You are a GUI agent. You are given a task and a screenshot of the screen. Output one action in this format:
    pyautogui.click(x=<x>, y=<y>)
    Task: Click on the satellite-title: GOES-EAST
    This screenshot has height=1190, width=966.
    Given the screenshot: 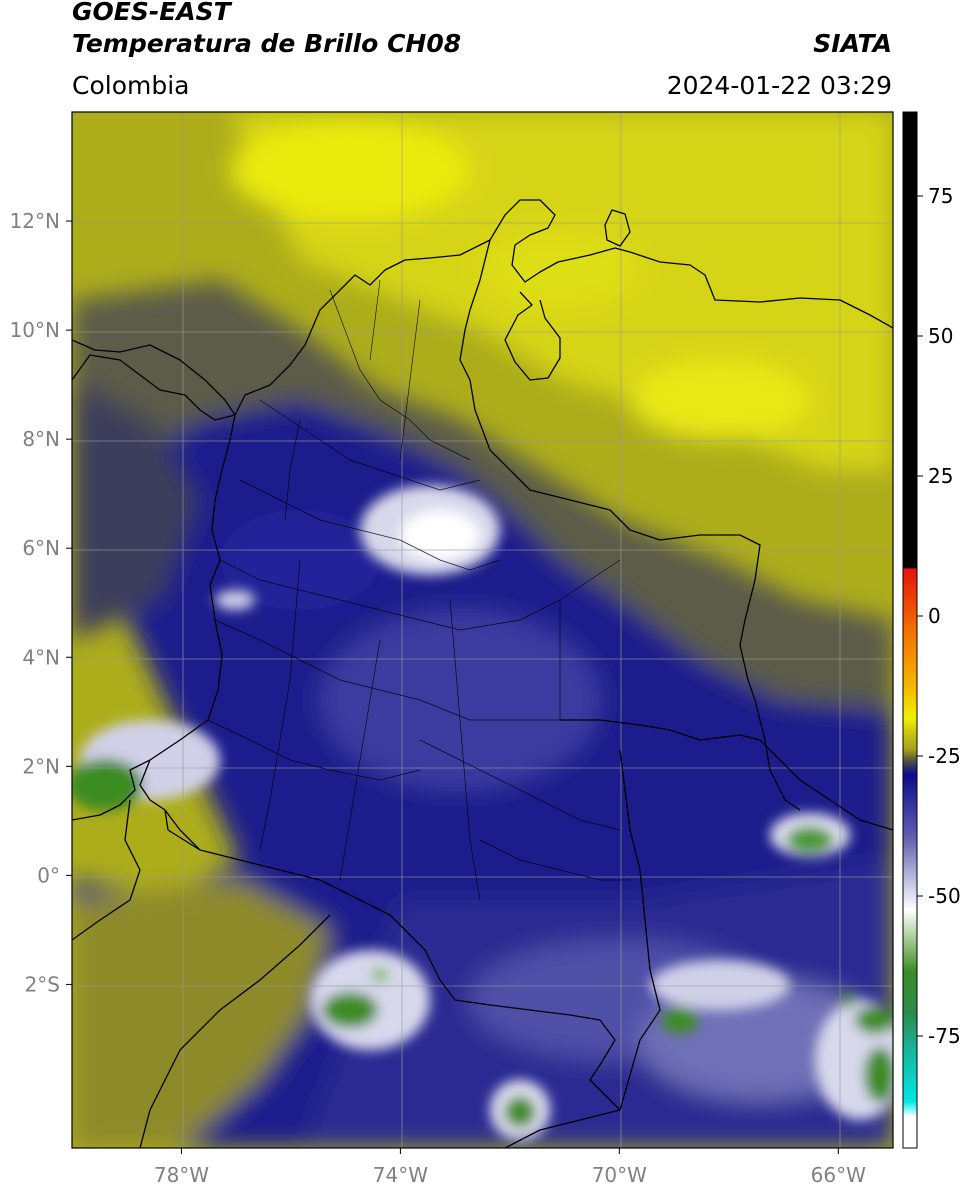 What is the action you would take?
    pyautogui.click(x=151, y=13)
    